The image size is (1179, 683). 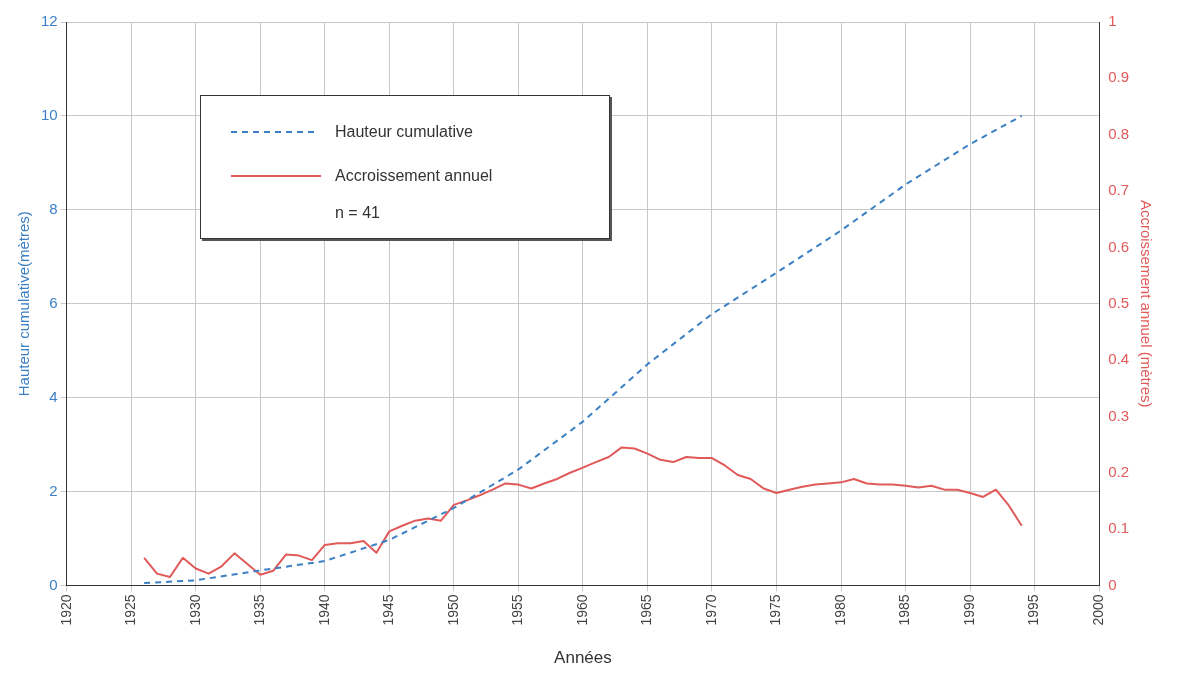 What do you see at coordinates (452, 610) in the screenshot?
I see `x-tick-label: 1950` at bounding box center [452, 610].